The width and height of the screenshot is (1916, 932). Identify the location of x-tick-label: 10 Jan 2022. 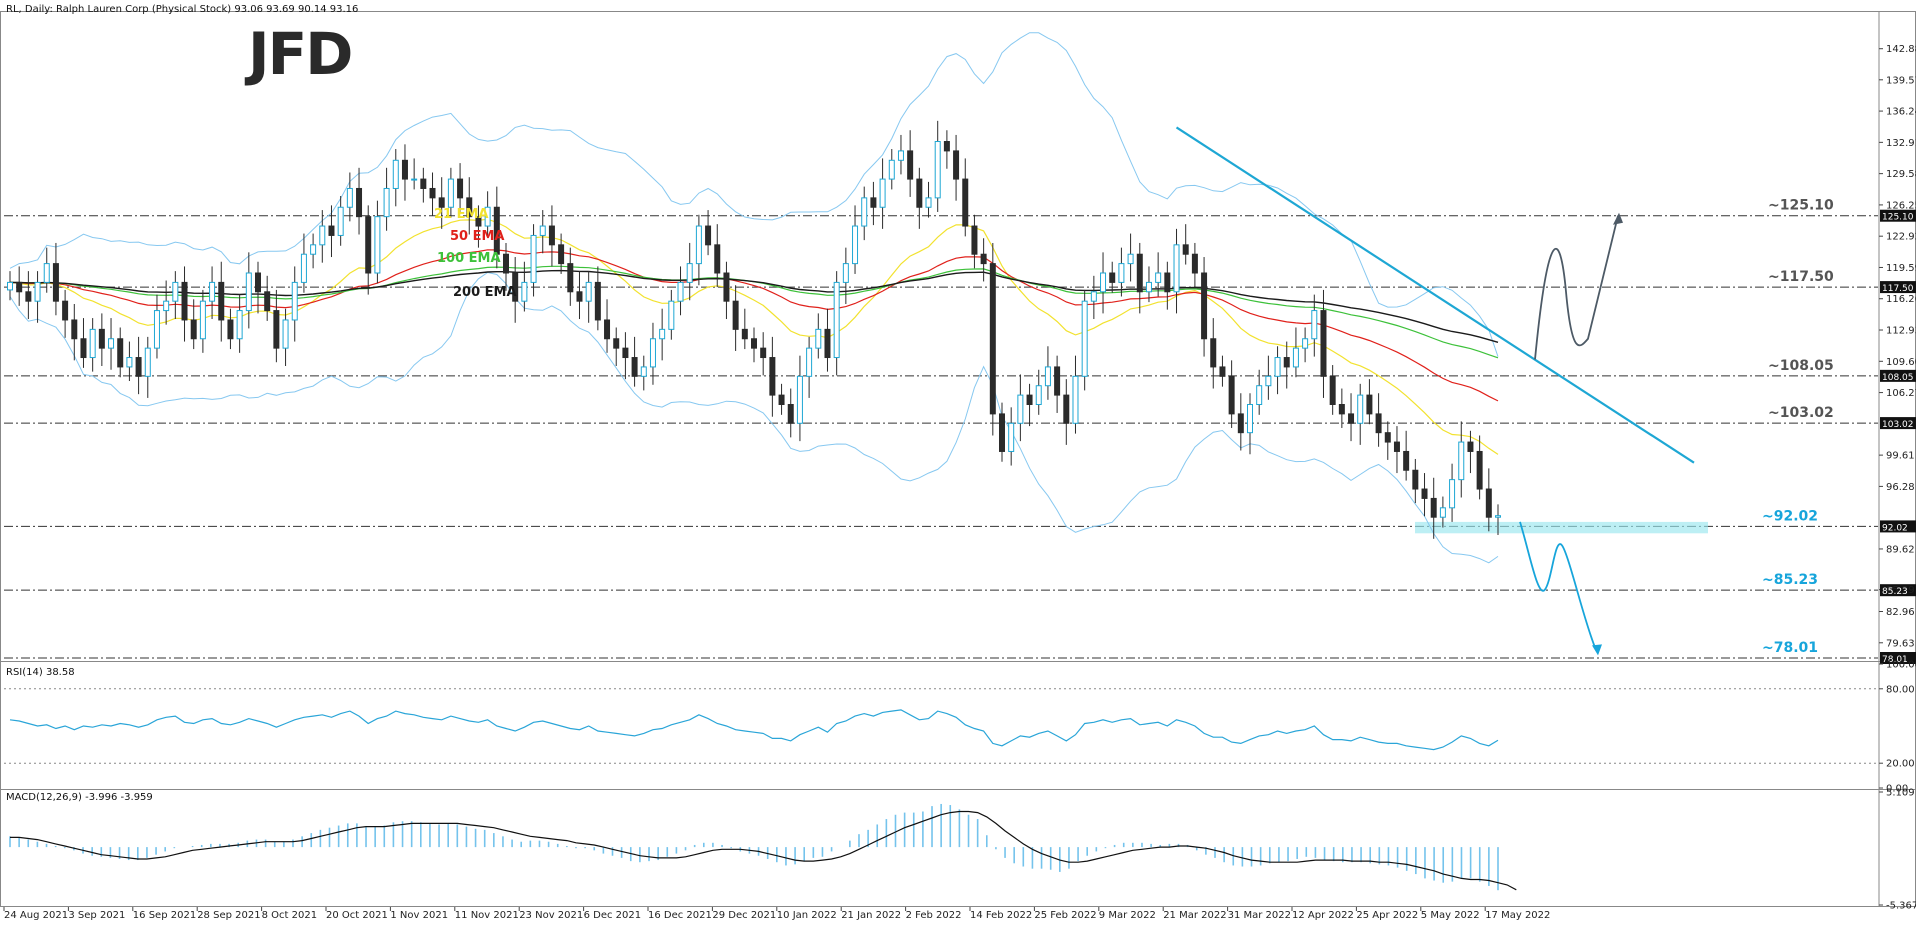
(807, 915).